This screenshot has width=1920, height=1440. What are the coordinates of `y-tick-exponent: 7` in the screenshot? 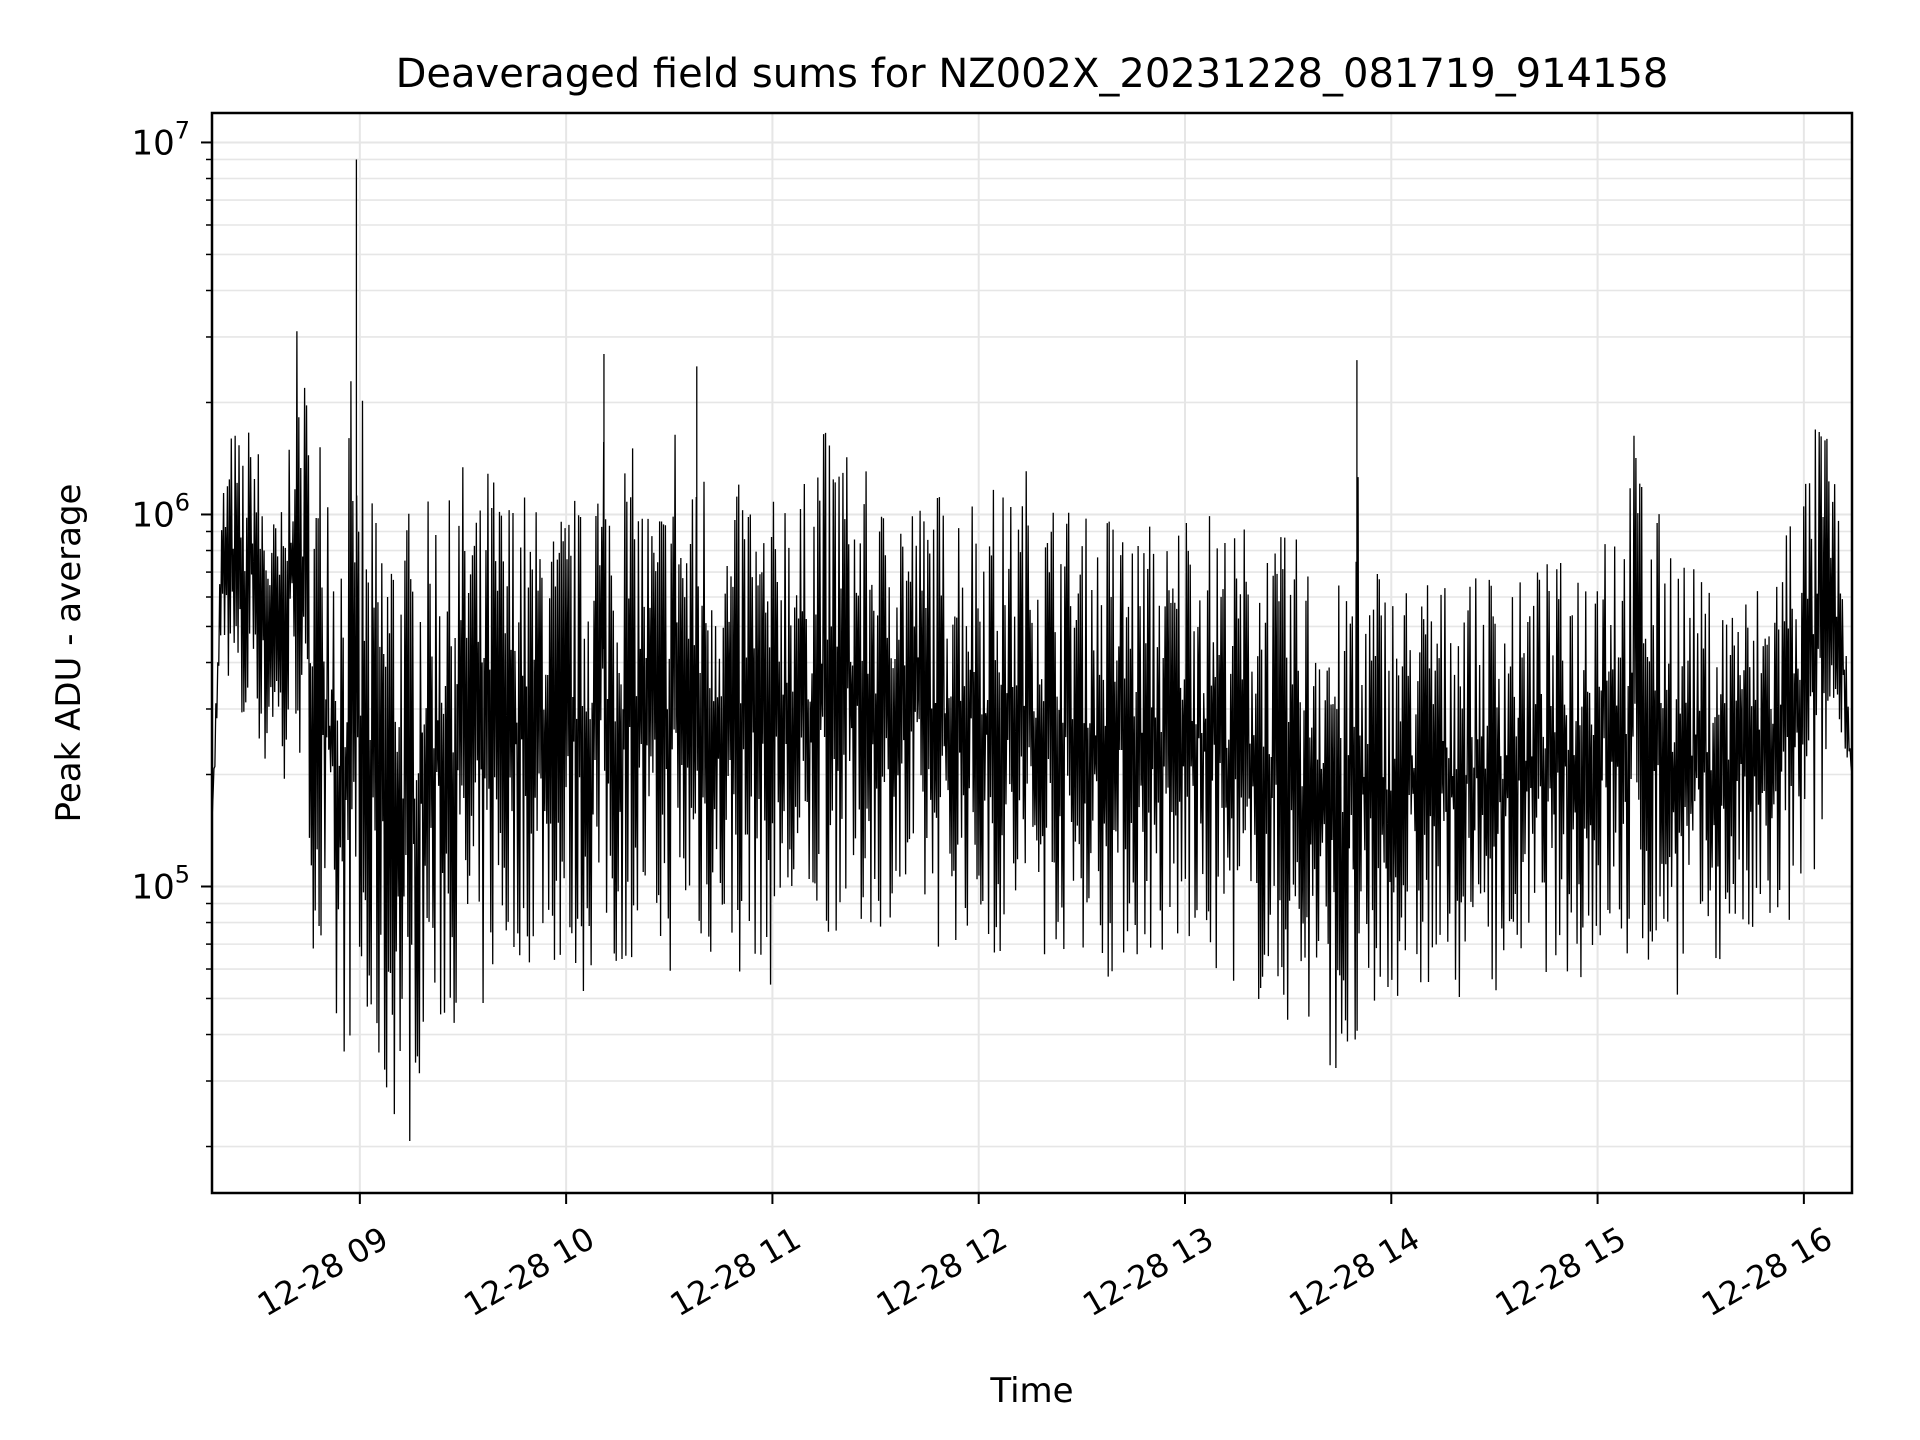 It's located at (182, 130).